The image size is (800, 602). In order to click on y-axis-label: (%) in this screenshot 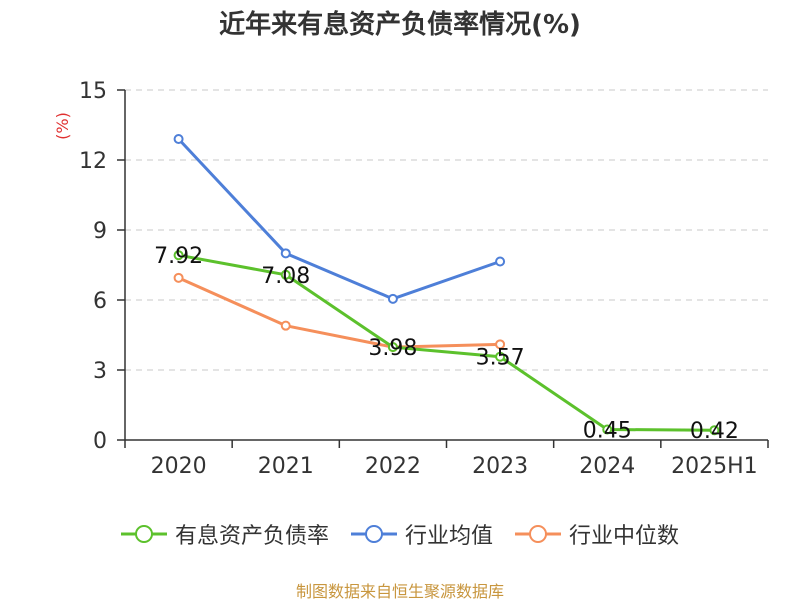, I will do `click(62, 126)`.